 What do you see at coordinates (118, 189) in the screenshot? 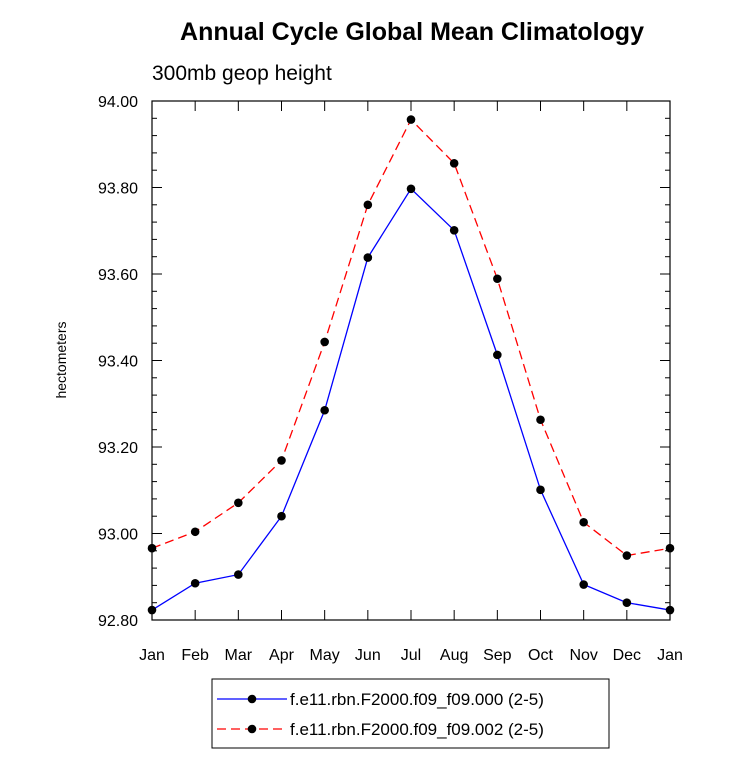
I see `y-tick-label: 93.80` at bounding box center [118, 189].